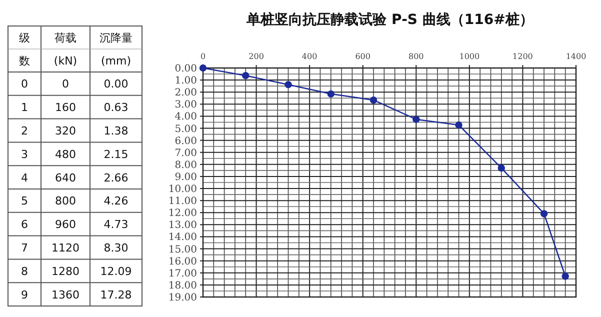 Image resolution: width=601 pixels, height=317 pixels. What do you see at coordinates (362, 56) in the screenshot?
I see `x-tick-label: 600` at bounding box center [362, 56].